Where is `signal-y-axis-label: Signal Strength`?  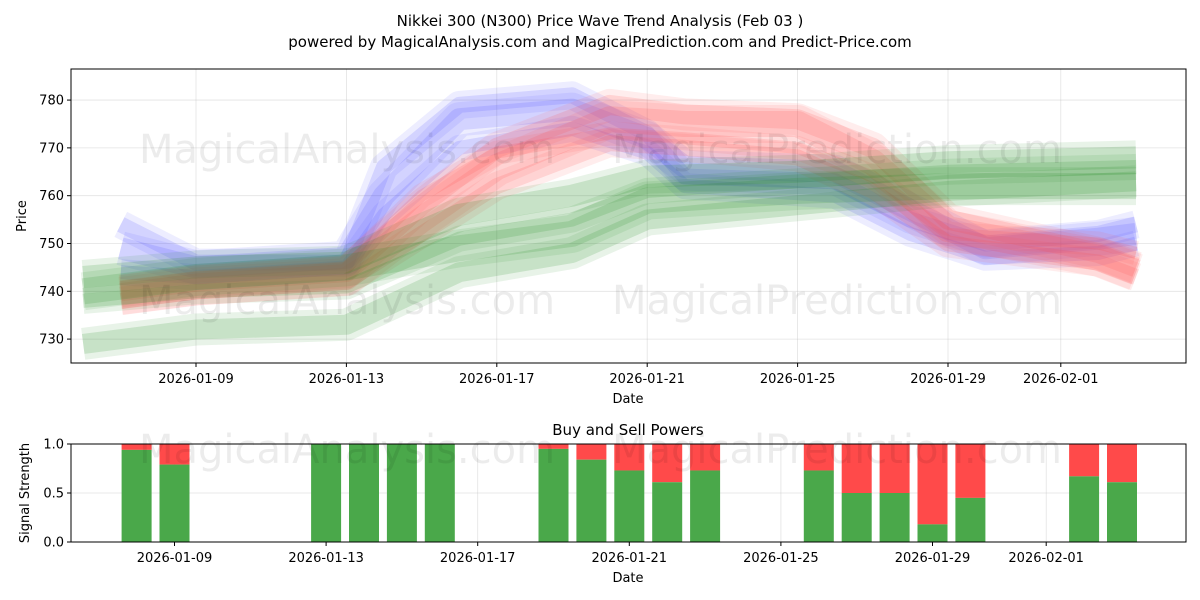
signal-y-axis-label: Signal Strength is located at coordinates (25, 493).